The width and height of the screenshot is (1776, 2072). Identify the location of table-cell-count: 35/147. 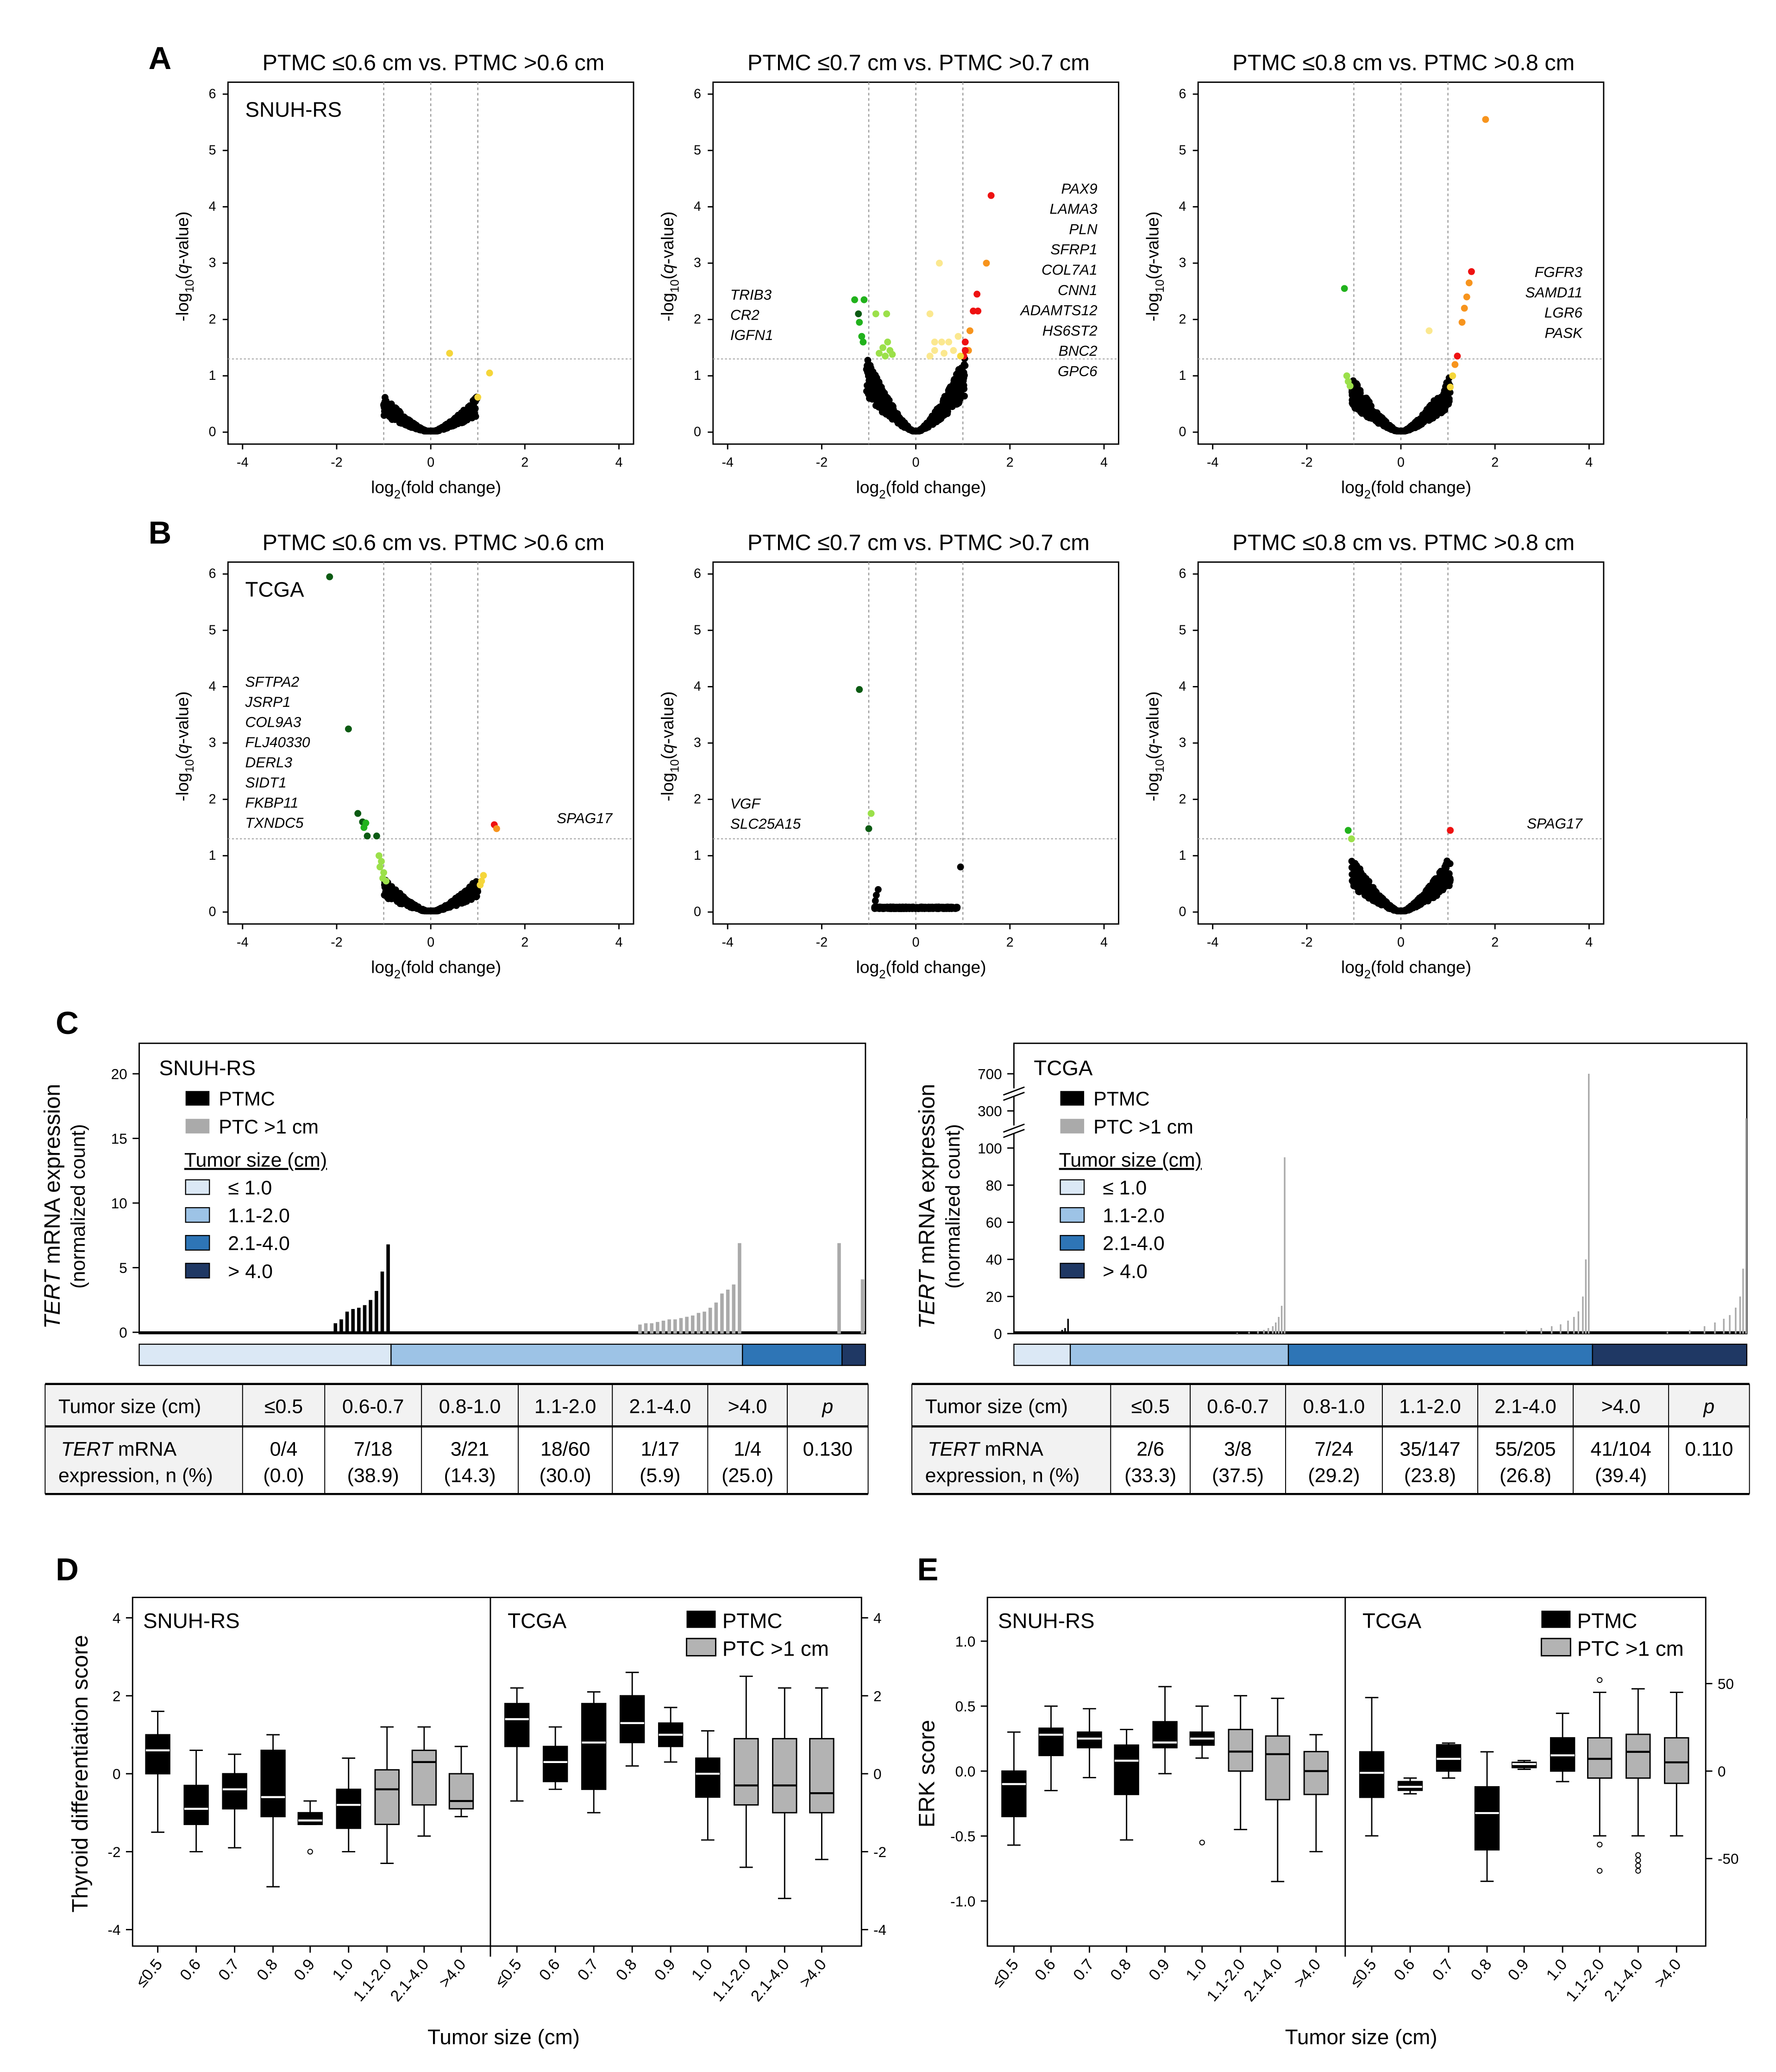
(1429, 1449).